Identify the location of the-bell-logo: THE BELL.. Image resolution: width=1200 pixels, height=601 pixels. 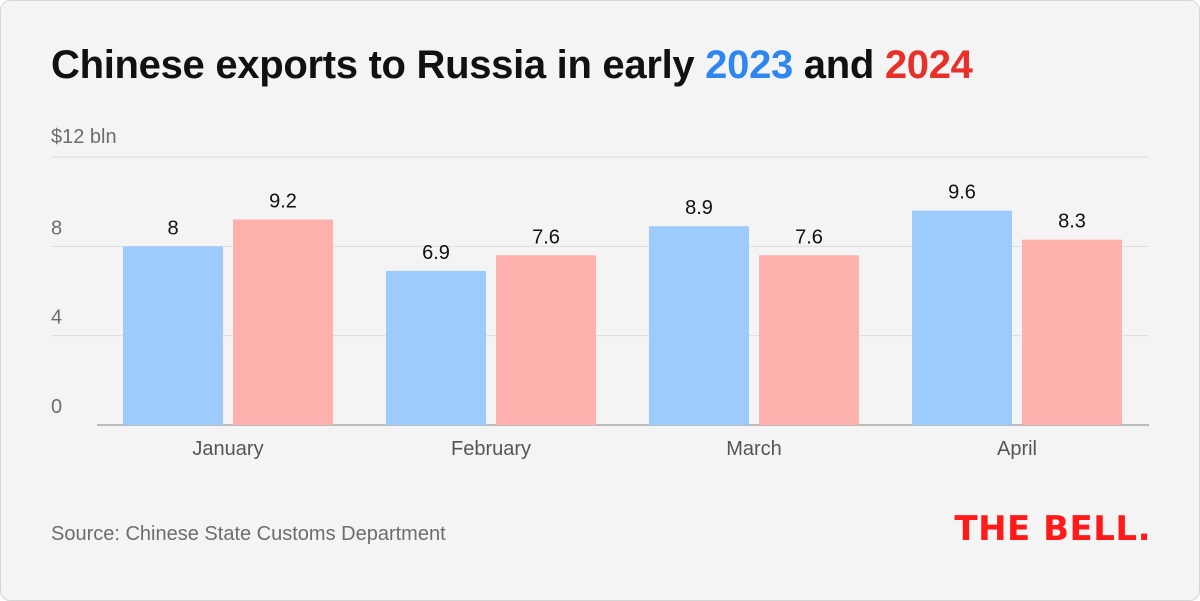
(1052, 529).